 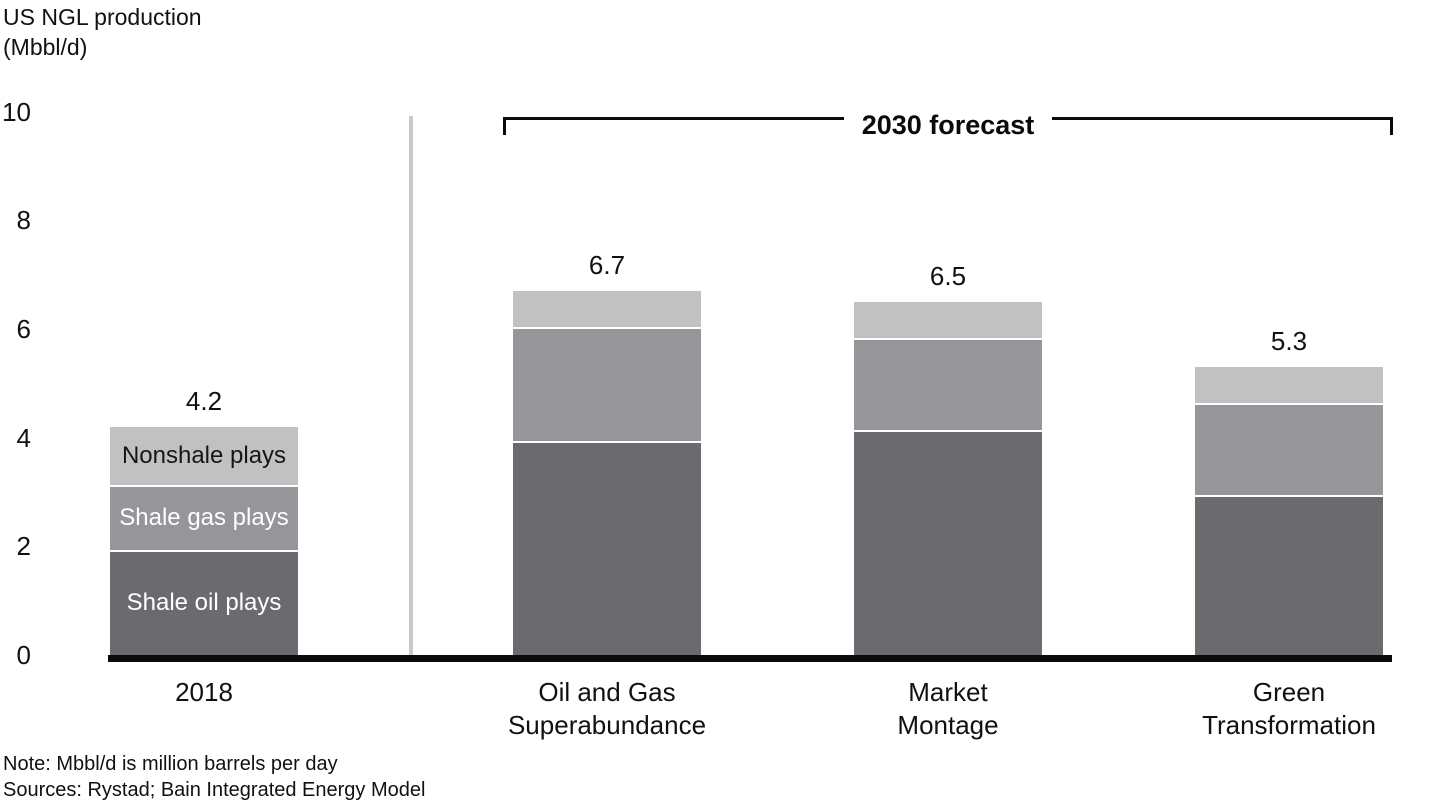 What do you see at coordinates (23, 546) in the screenshot?
I see `y-tick-label-2: 2` at bounding box center [23, 546].